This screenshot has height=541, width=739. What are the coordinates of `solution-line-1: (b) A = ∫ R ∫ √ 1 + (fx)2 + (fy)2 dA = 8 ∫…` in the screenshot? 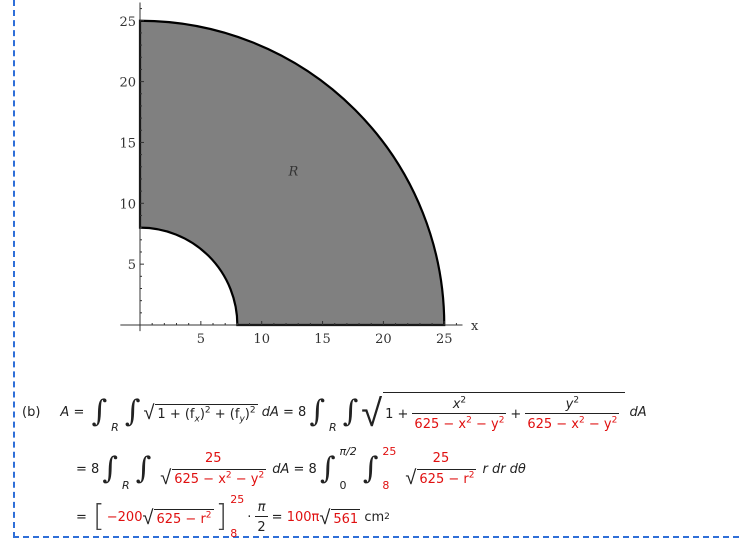 It's located at (334, 412).